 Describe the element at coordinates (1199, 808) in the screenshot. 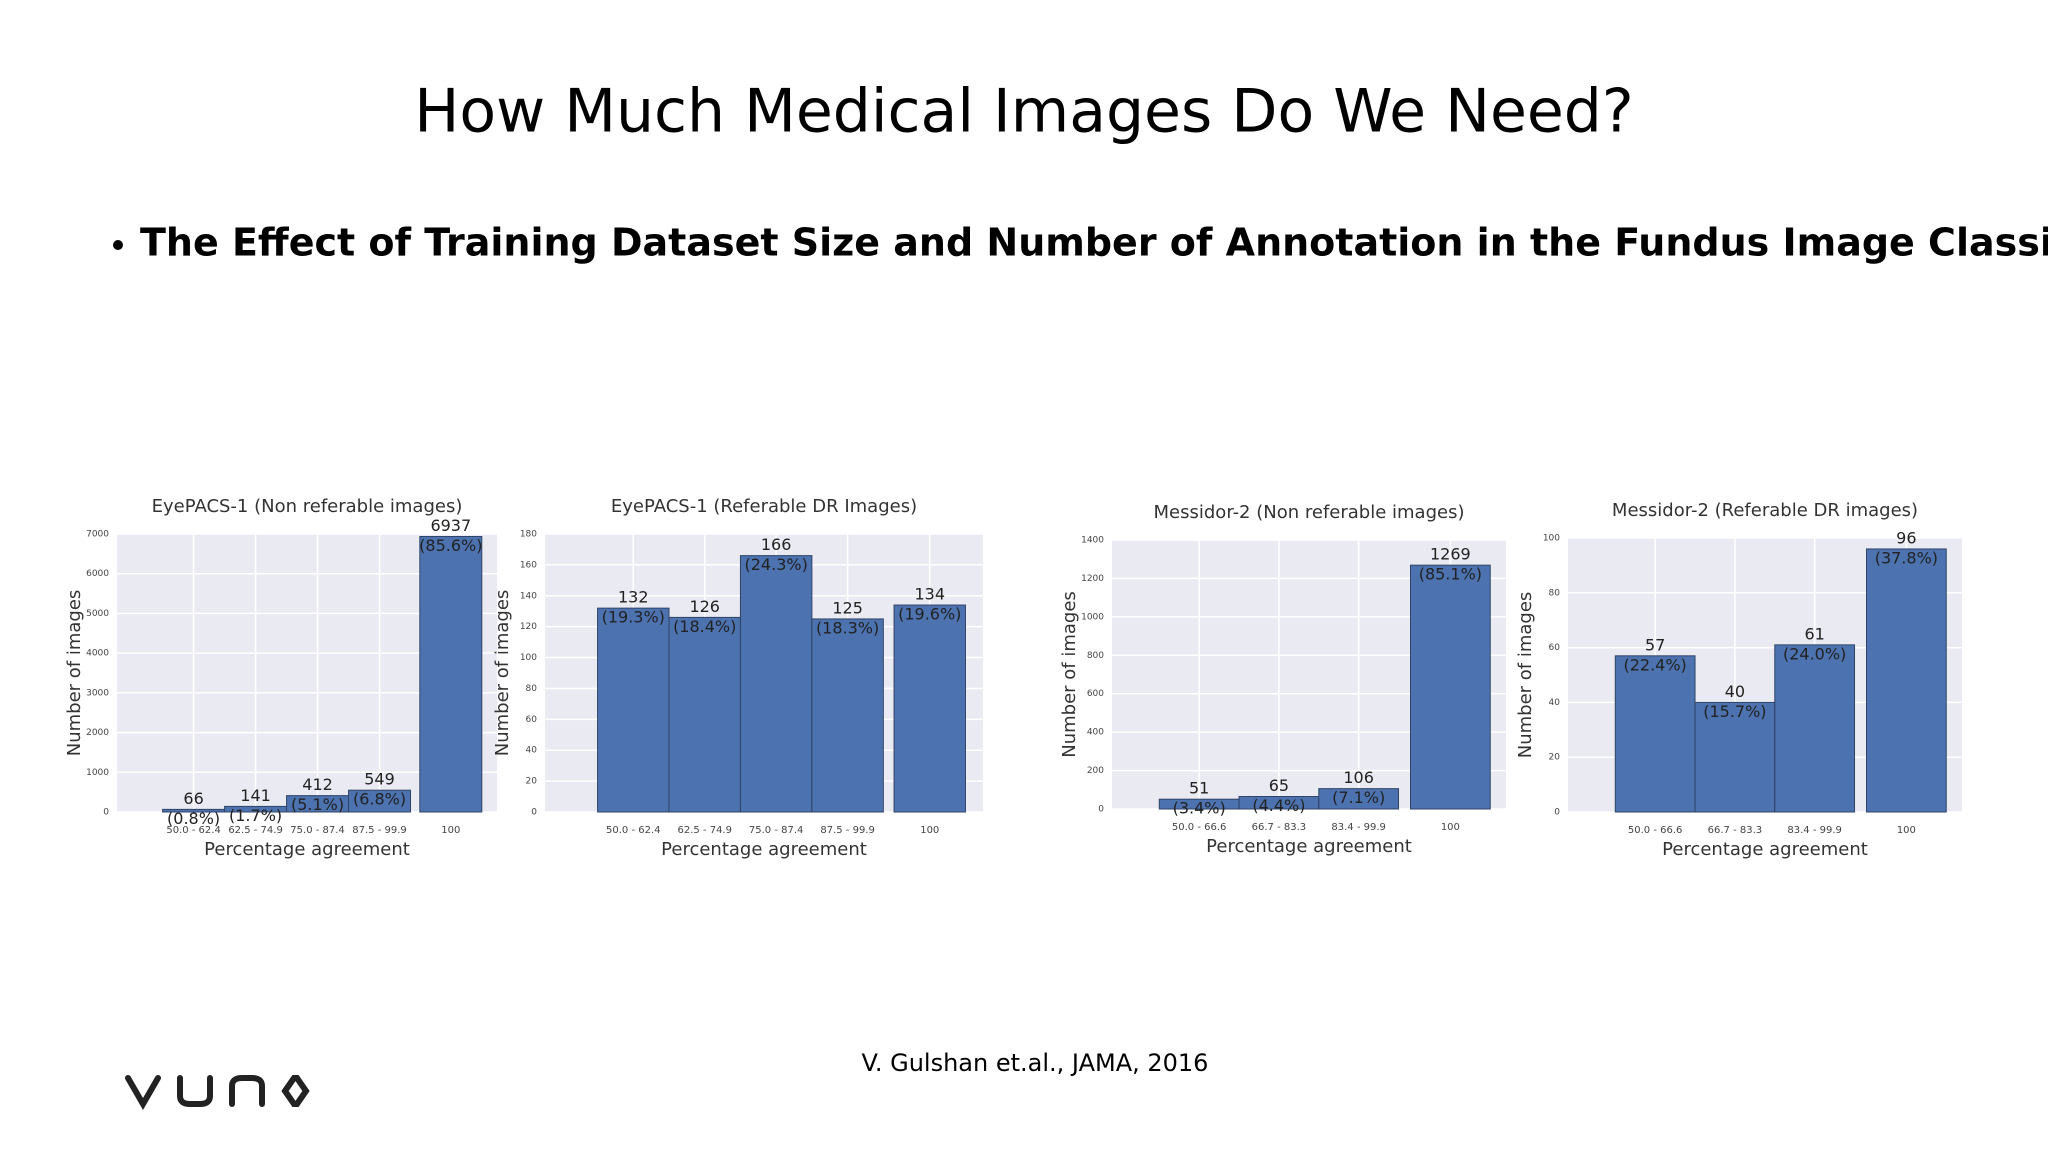

I see `percent-label: (3.4%)` at that location.